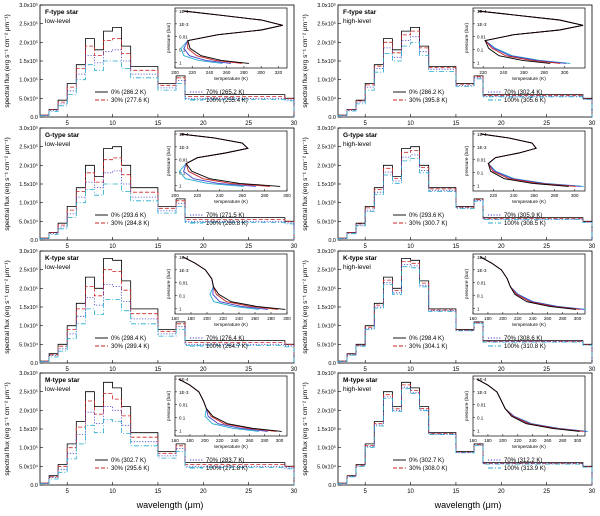 The width and height of the screenshot is (600, 516). What do you see at coordinates (207, 318) in the screenshot?
I see `inset-x-tick-label: 200` at bounding box center [207, 318].